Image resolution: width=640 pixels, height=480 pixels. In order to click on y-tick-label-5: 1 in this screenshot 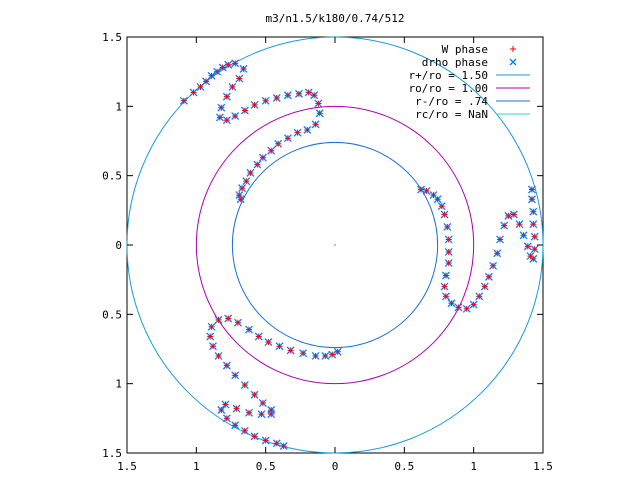, I will do `click(118, 384)`.